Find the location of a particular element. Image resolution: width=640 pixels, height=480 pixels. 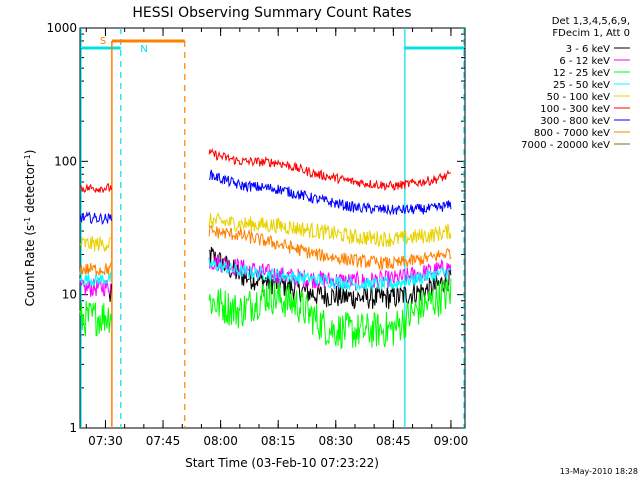

y-tick-label: 100 is located at coordinates (65, 161).